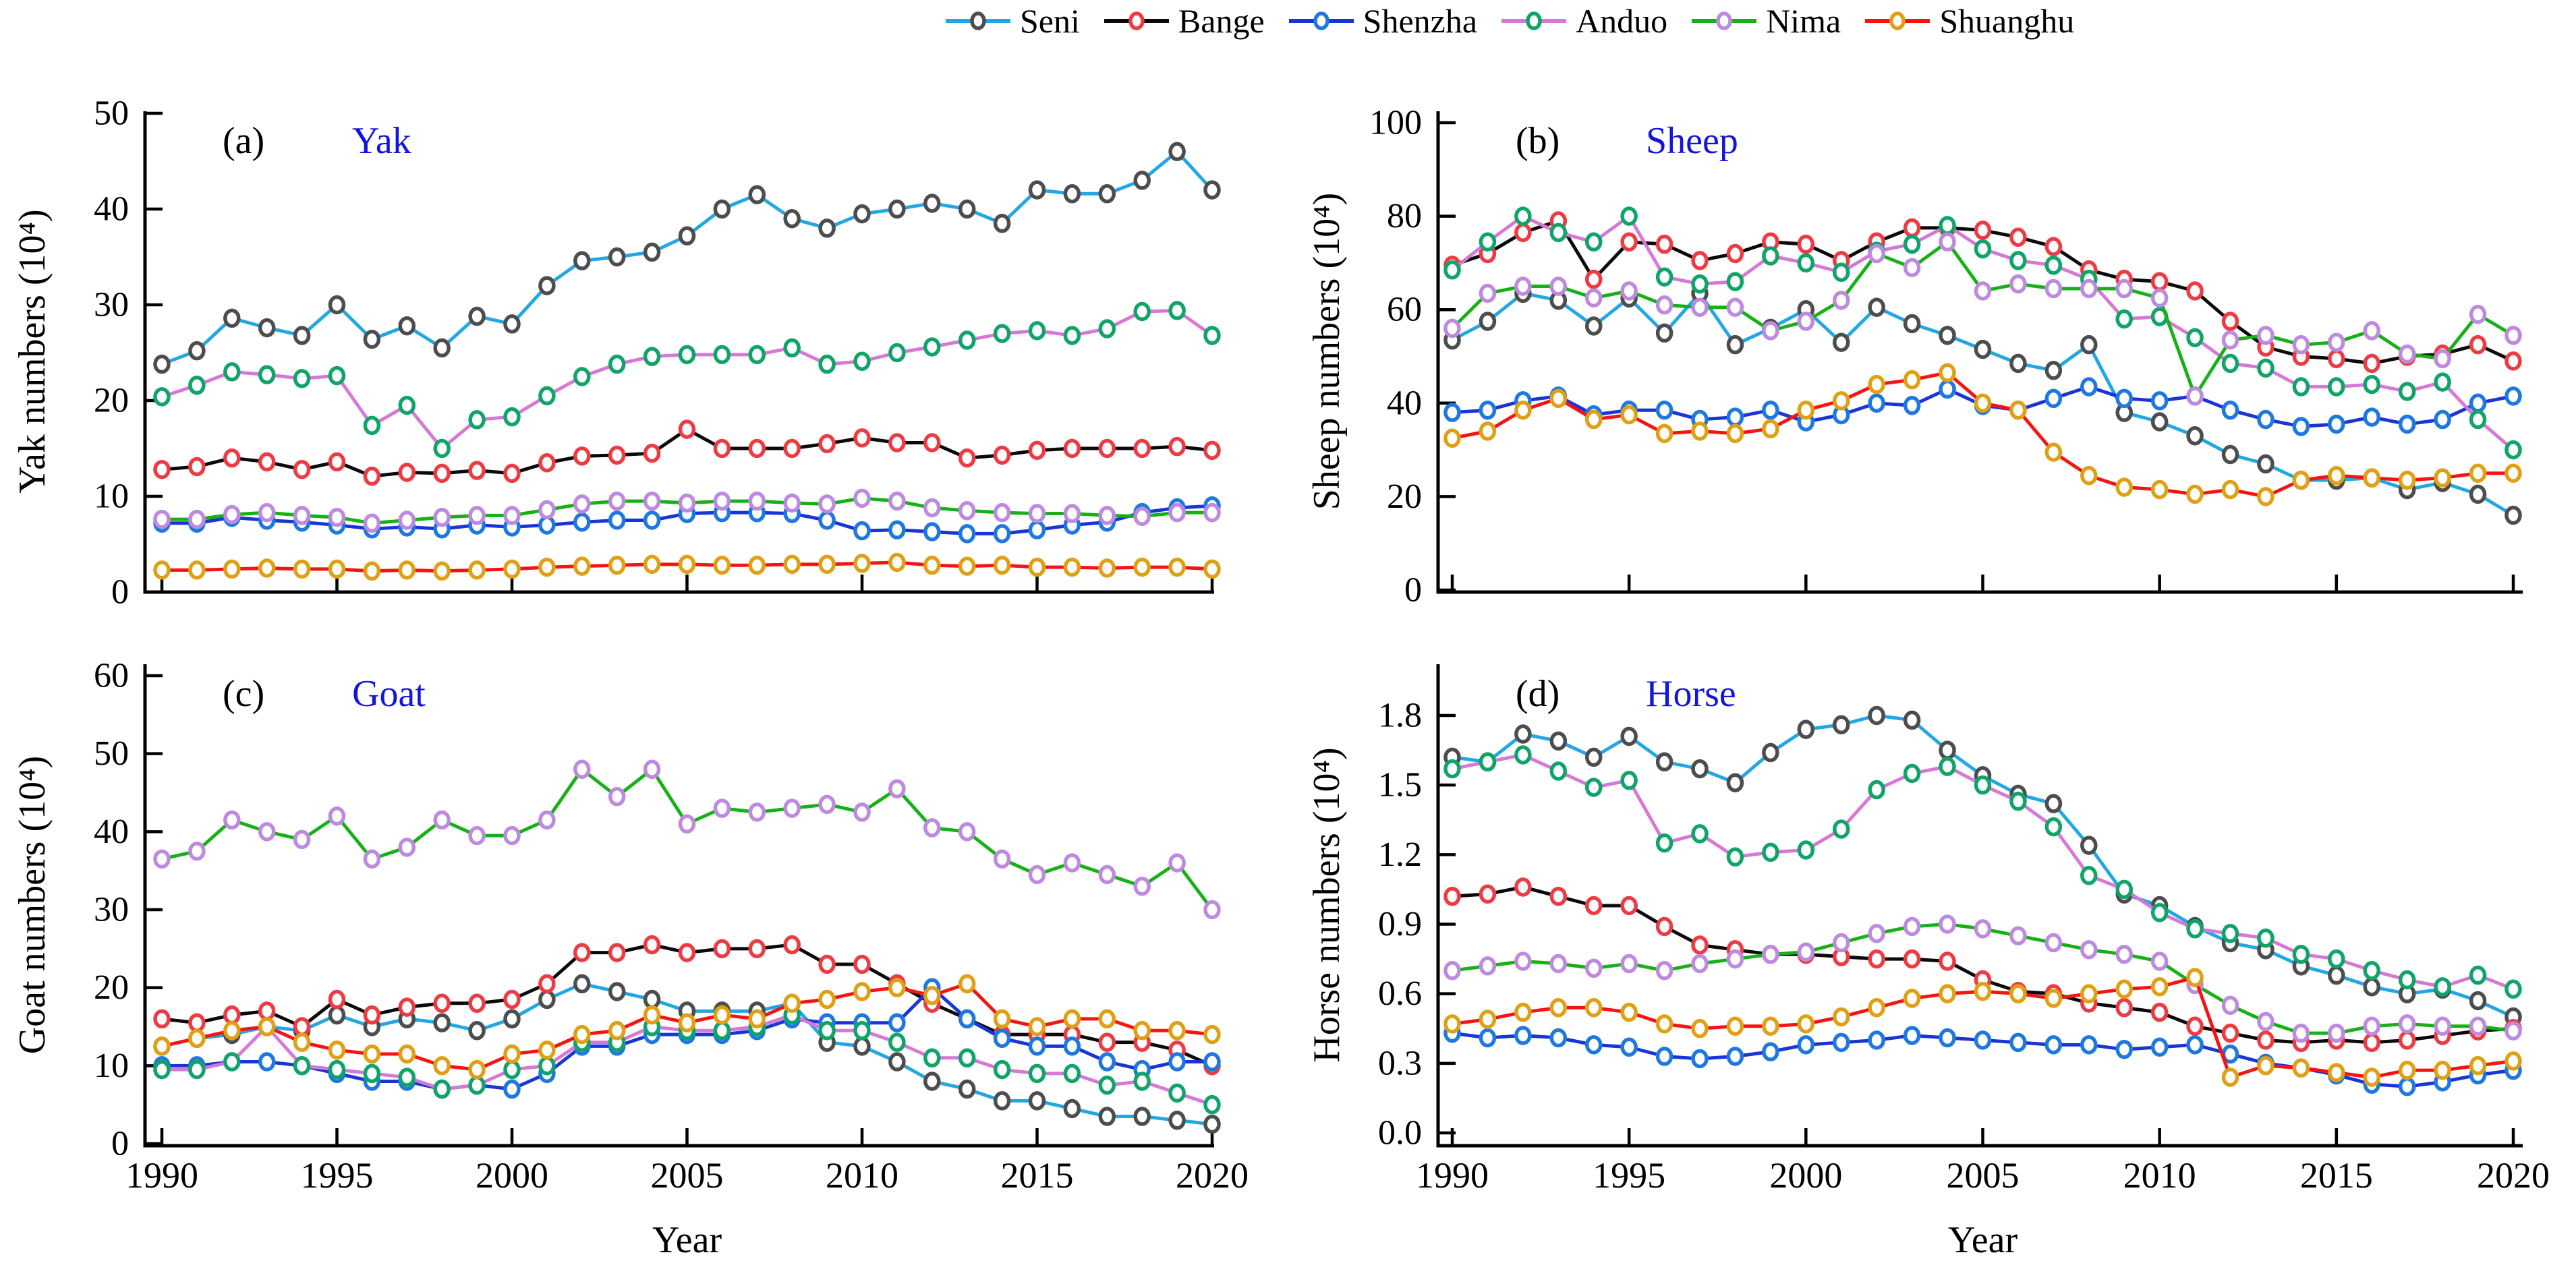 The width and height of the screenshot is (2576, 1288). What do you see at coordinates (111, 113) in the screenshot?
I see `y-tick-label: 50` at bounding box center [111, 113].